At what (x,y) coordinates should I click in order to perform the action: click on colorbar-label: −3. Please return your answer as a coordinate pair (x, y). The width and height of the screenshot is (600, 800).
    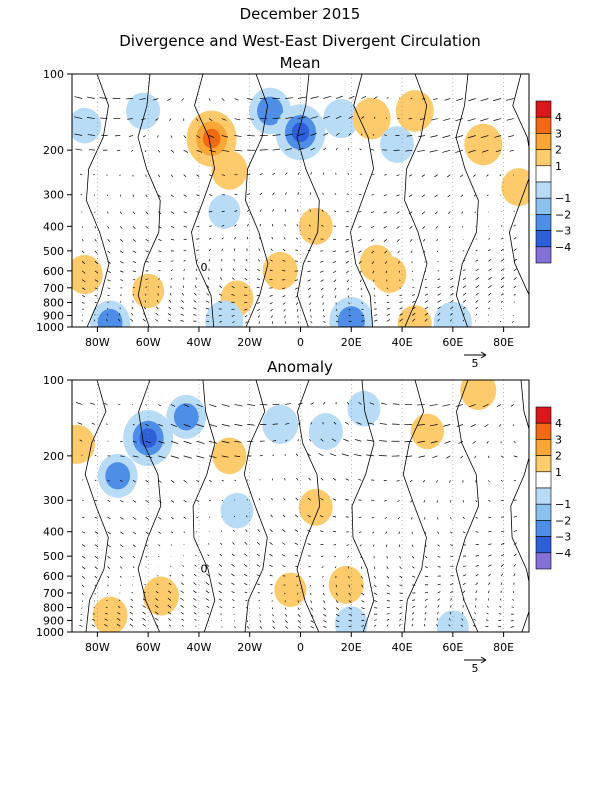
    Looking at the image, I should click on (563, 231).